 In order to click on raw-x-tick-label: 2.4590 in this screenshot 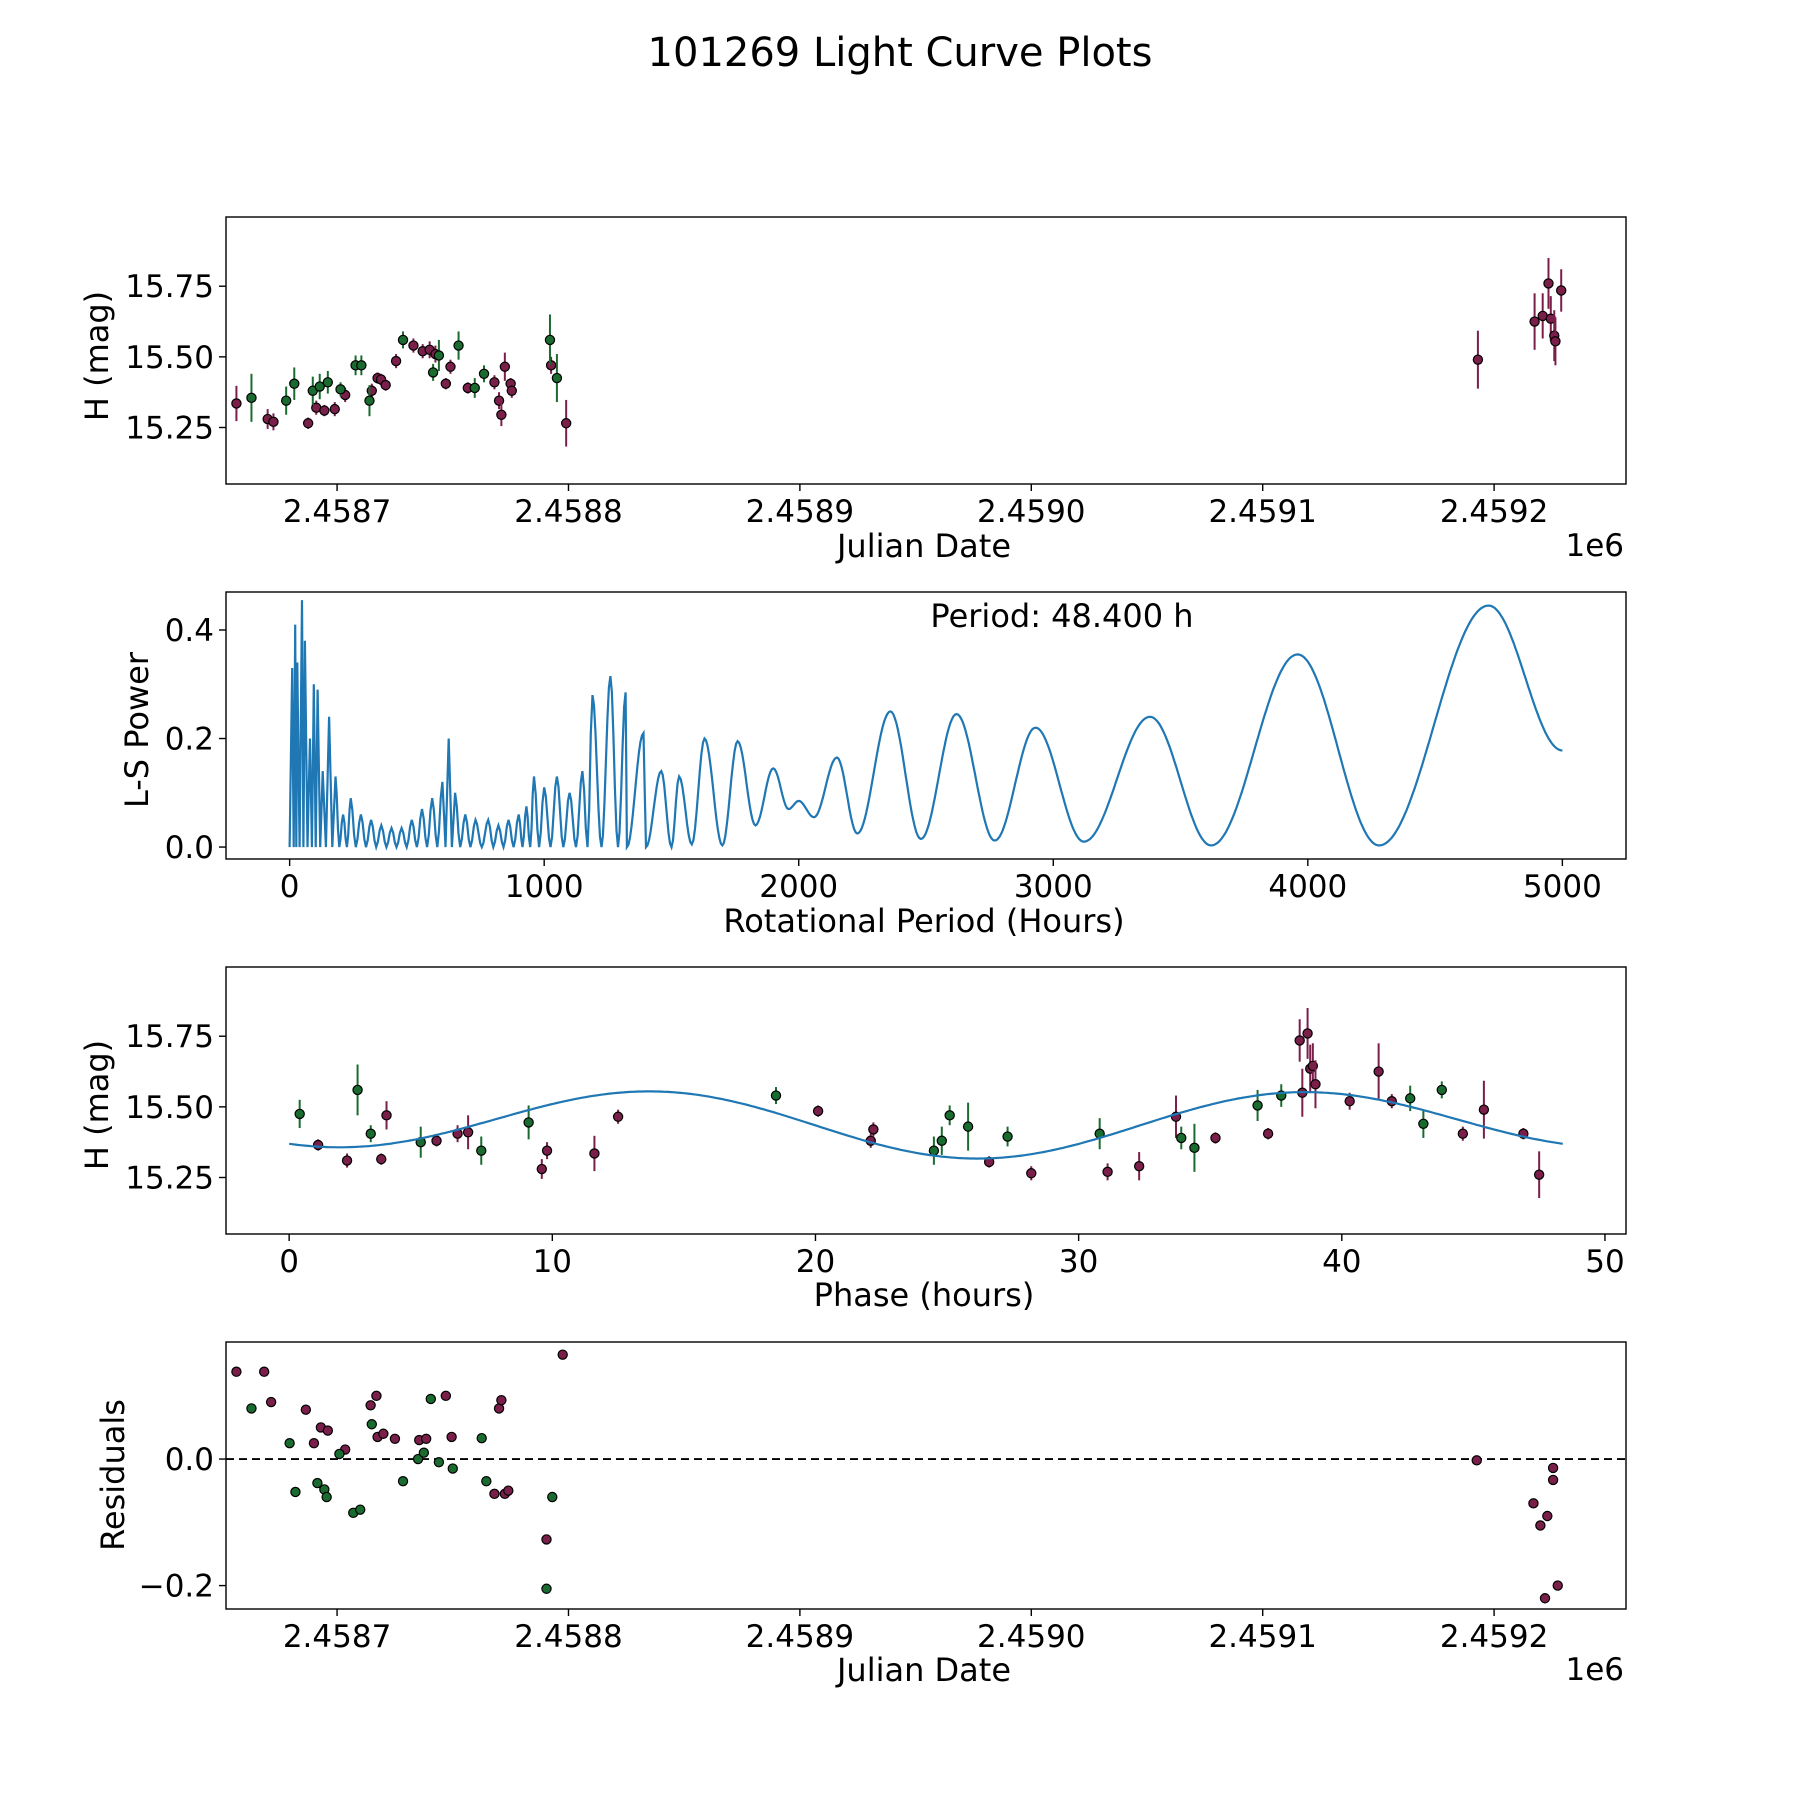, I will do `click(1031, 512)`.